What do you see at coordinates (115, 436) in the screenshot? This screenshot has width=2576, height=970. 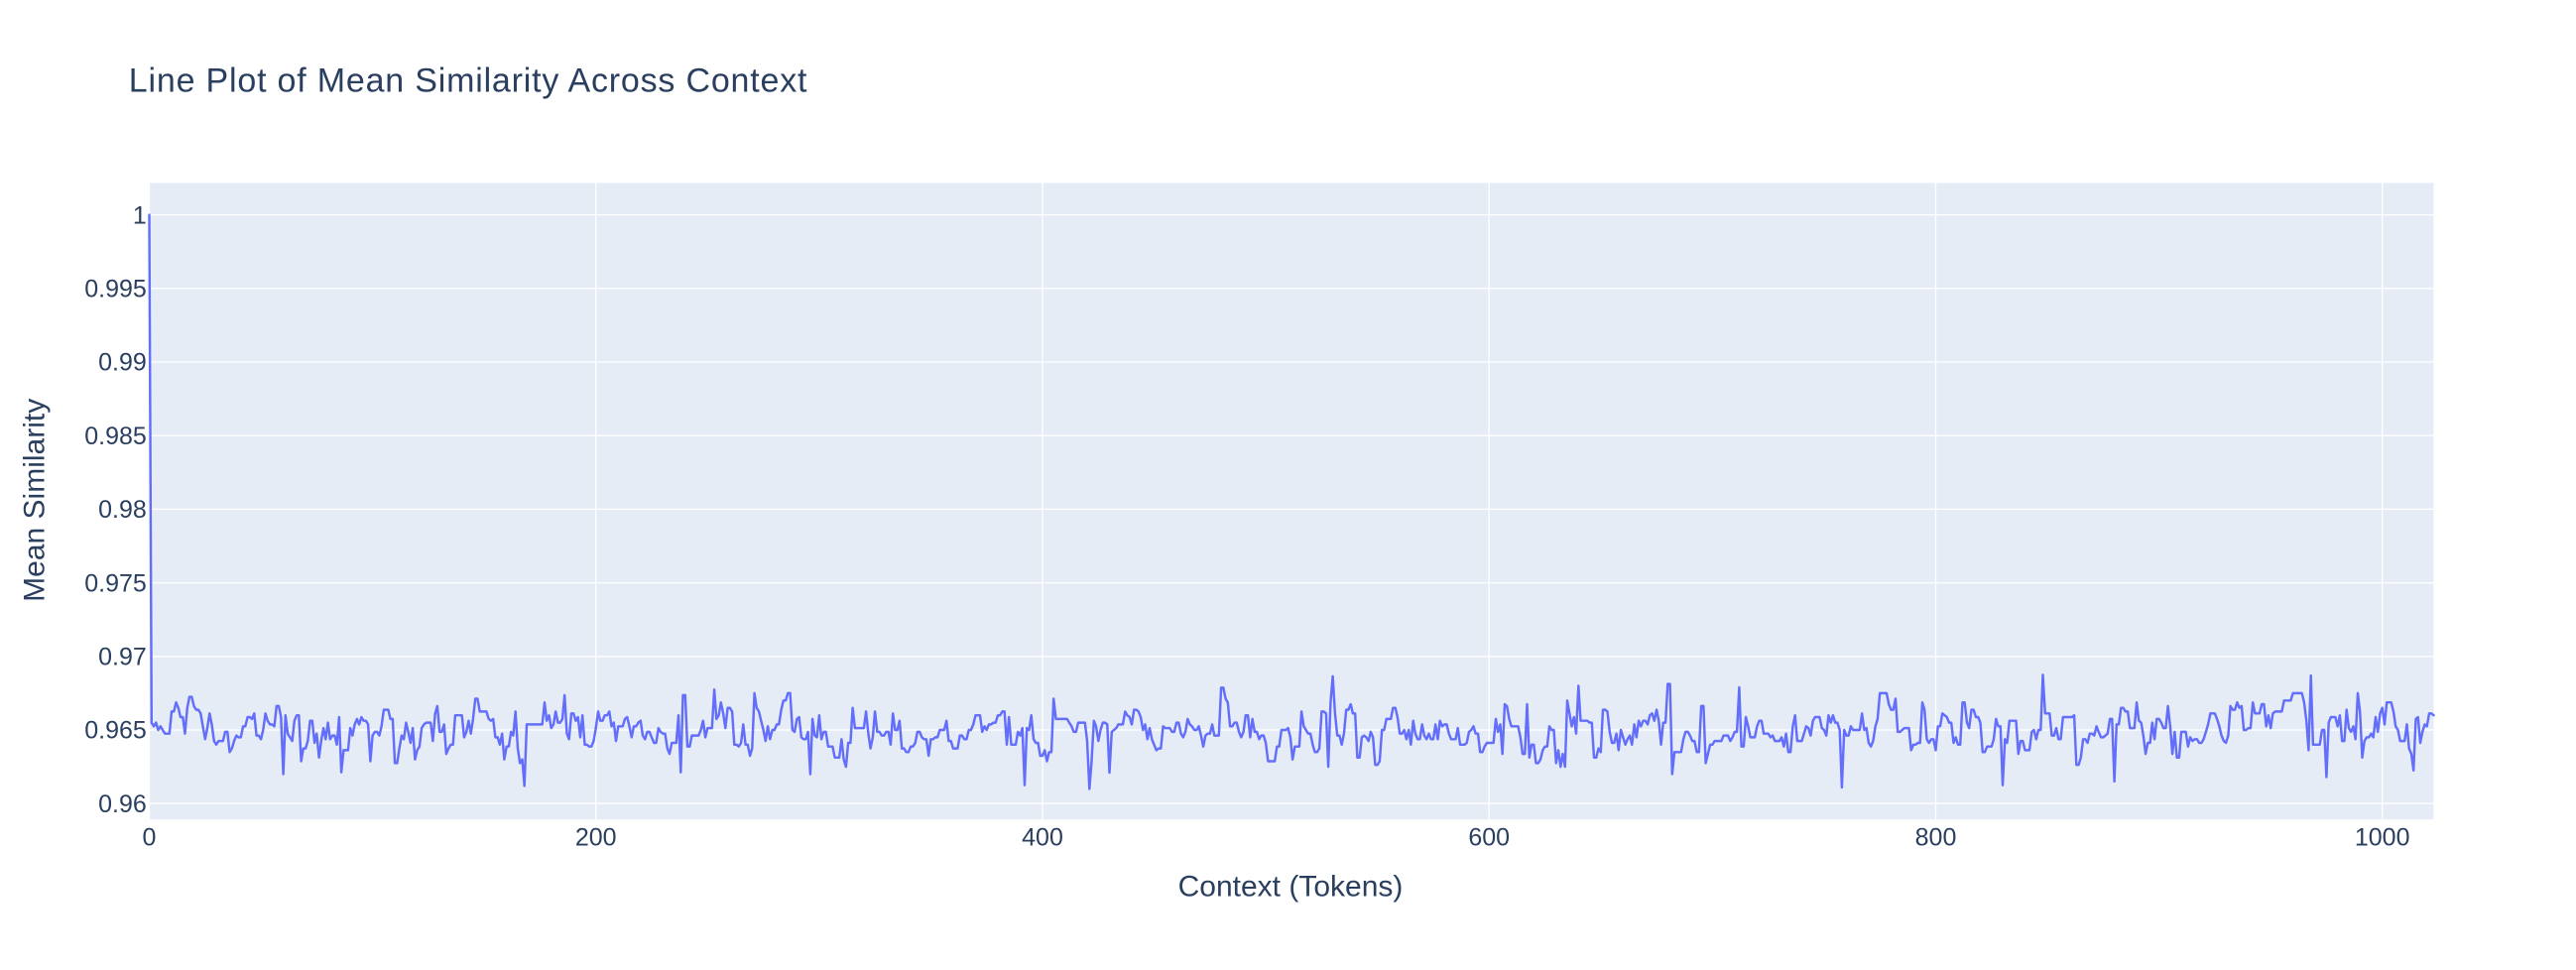 I see `svg-text: 0.985` at bounding box center [115, 436].